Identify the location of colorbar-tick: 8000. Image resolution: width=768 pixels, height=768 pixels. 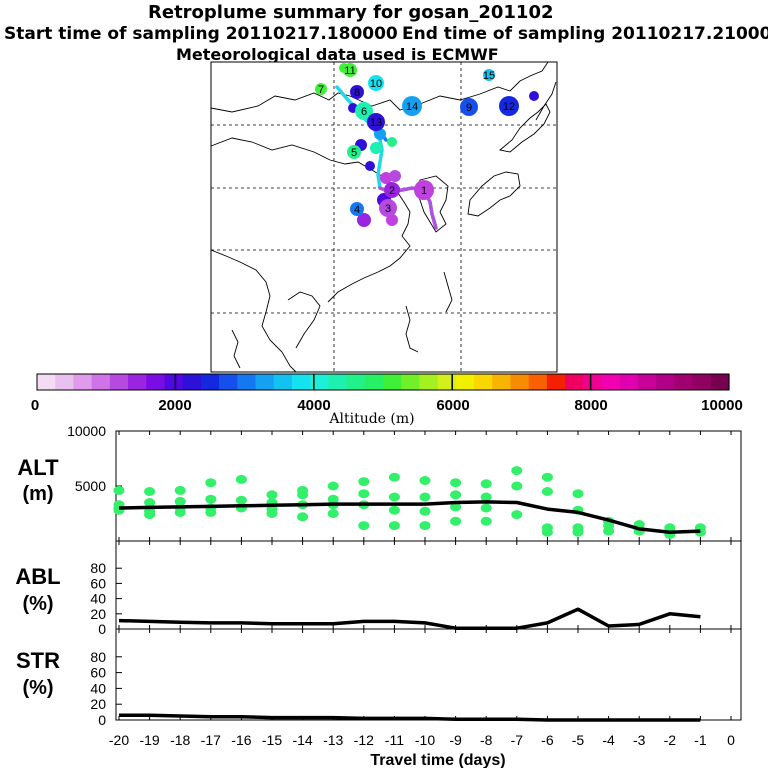
(590, 405).